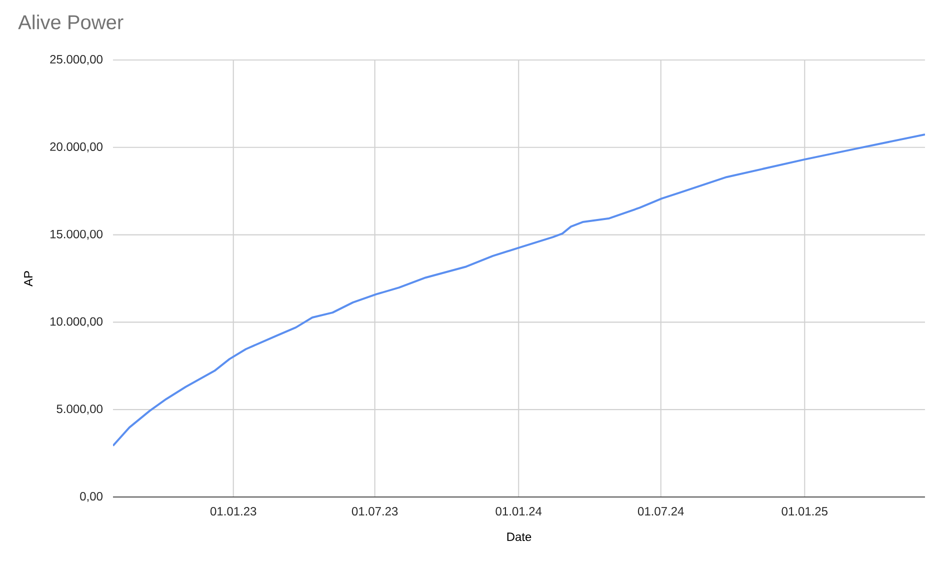  Describe the element at coordinates (375, 511) in the screenshot. I see `x-tick-label: 01.07.23` at that location.